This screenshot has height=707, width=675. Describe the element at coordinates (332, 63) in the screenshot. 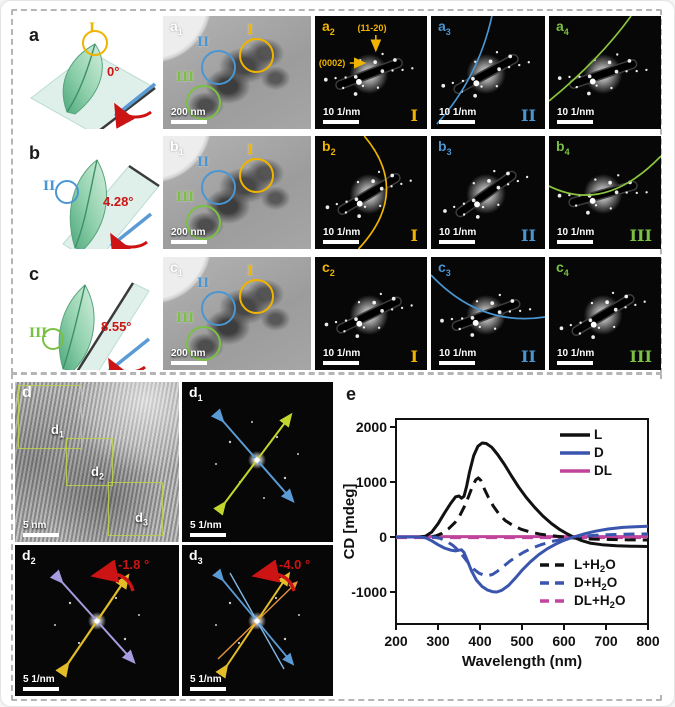

I see `plane-label-0002: (0002)` at that location.